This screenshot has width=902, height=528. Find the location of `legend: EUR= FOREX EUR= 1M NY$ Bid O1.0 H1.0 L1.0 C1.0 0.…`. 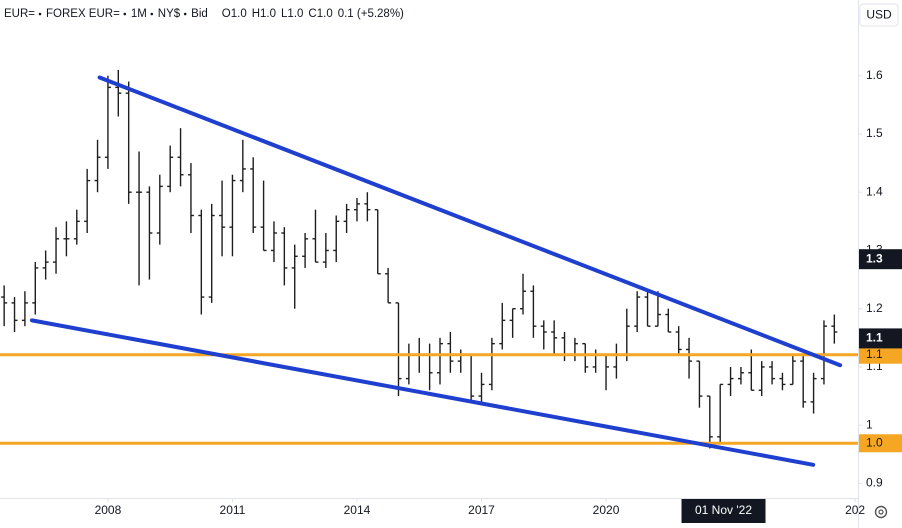

legend: EUR= FOREX EUR= 1M NY$ Bid O1.0 H1.0 L1.0 C1.0 0.… is located at coordinates (204, 14).